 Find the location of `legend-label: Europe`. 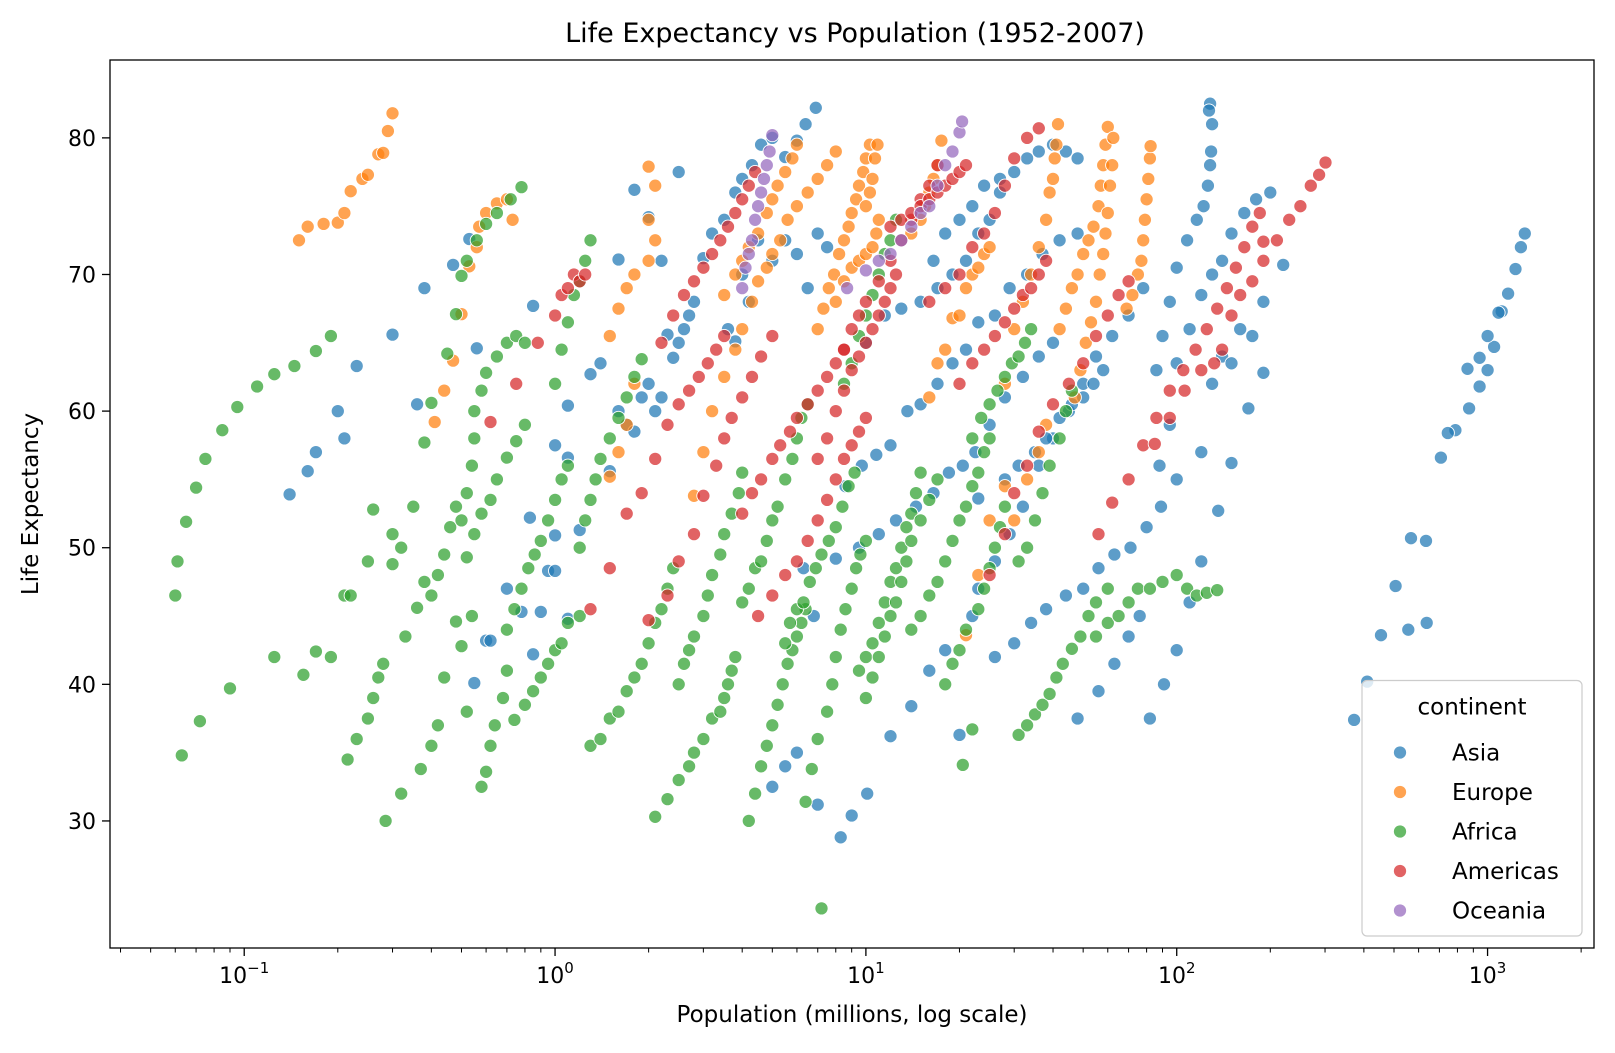

legend-label: Europe is located at coordinates (1492, 793).